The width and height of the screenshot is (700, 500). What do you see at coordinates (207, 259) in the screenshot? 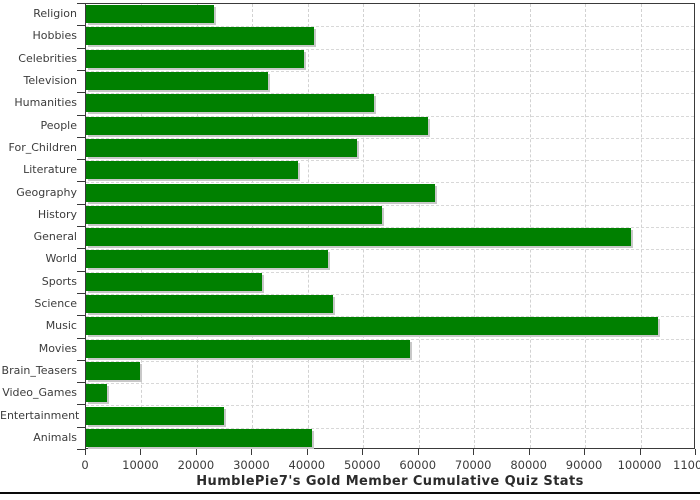
I see `bar-world` at bounding box center [207, 259].